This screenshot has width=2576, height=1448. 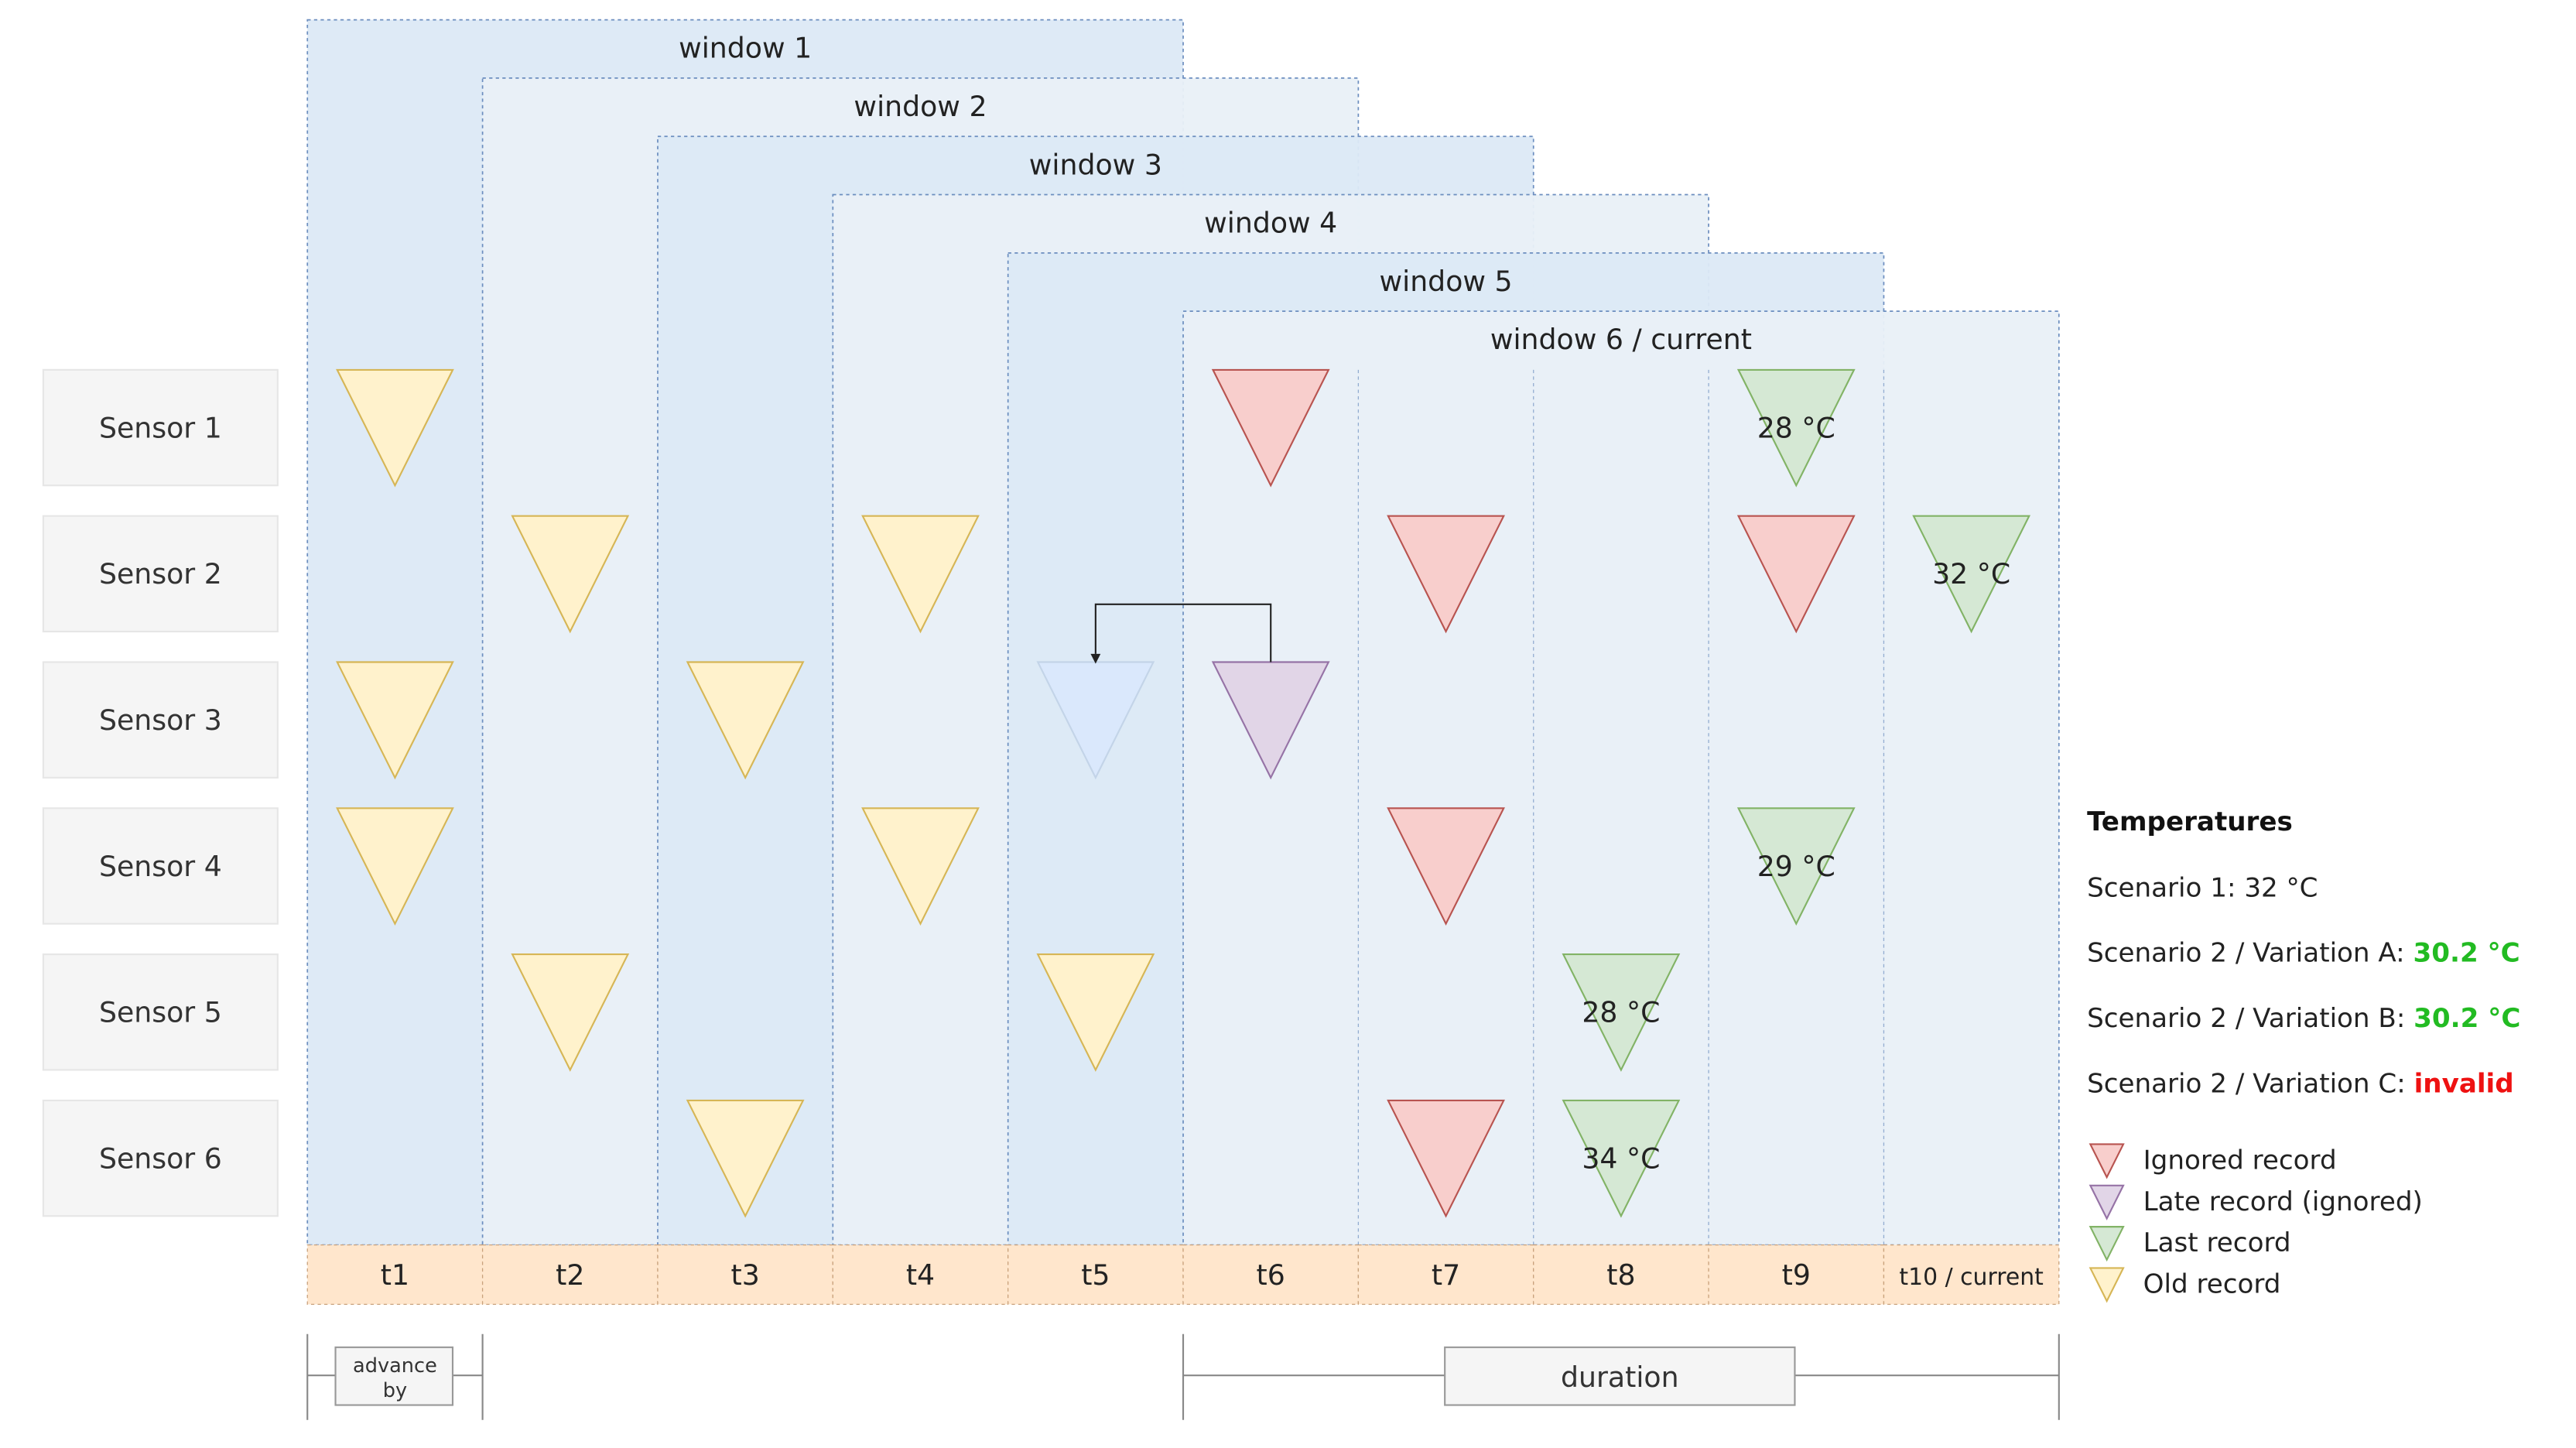 What do you see at coordinates (2212, 1284) in the screenshot?
I see `legend-label: Old record` at bounding box center [2212, 1284].